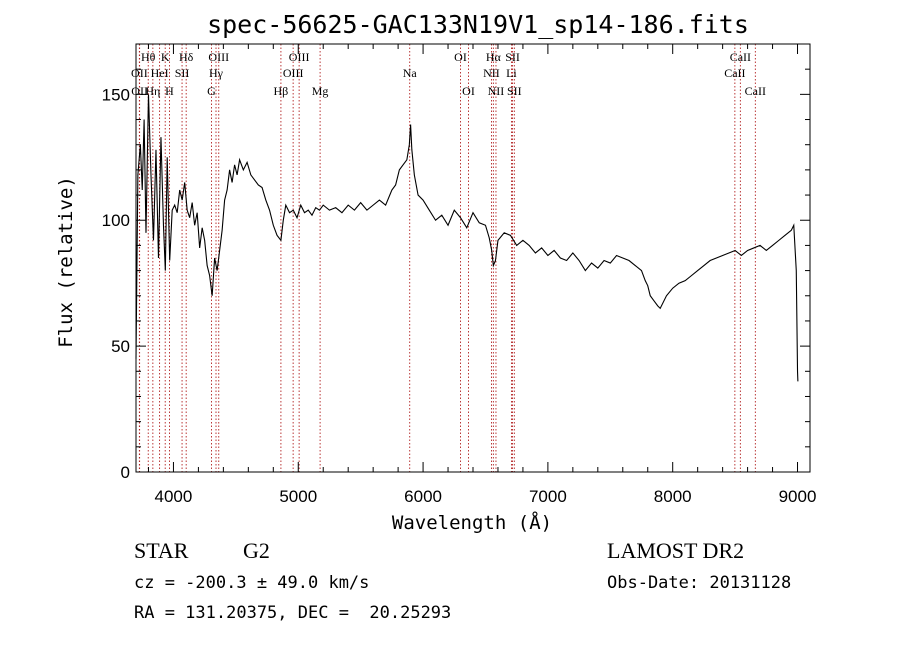  I want to click on x-tick-label: 8000, so click(673, 496).